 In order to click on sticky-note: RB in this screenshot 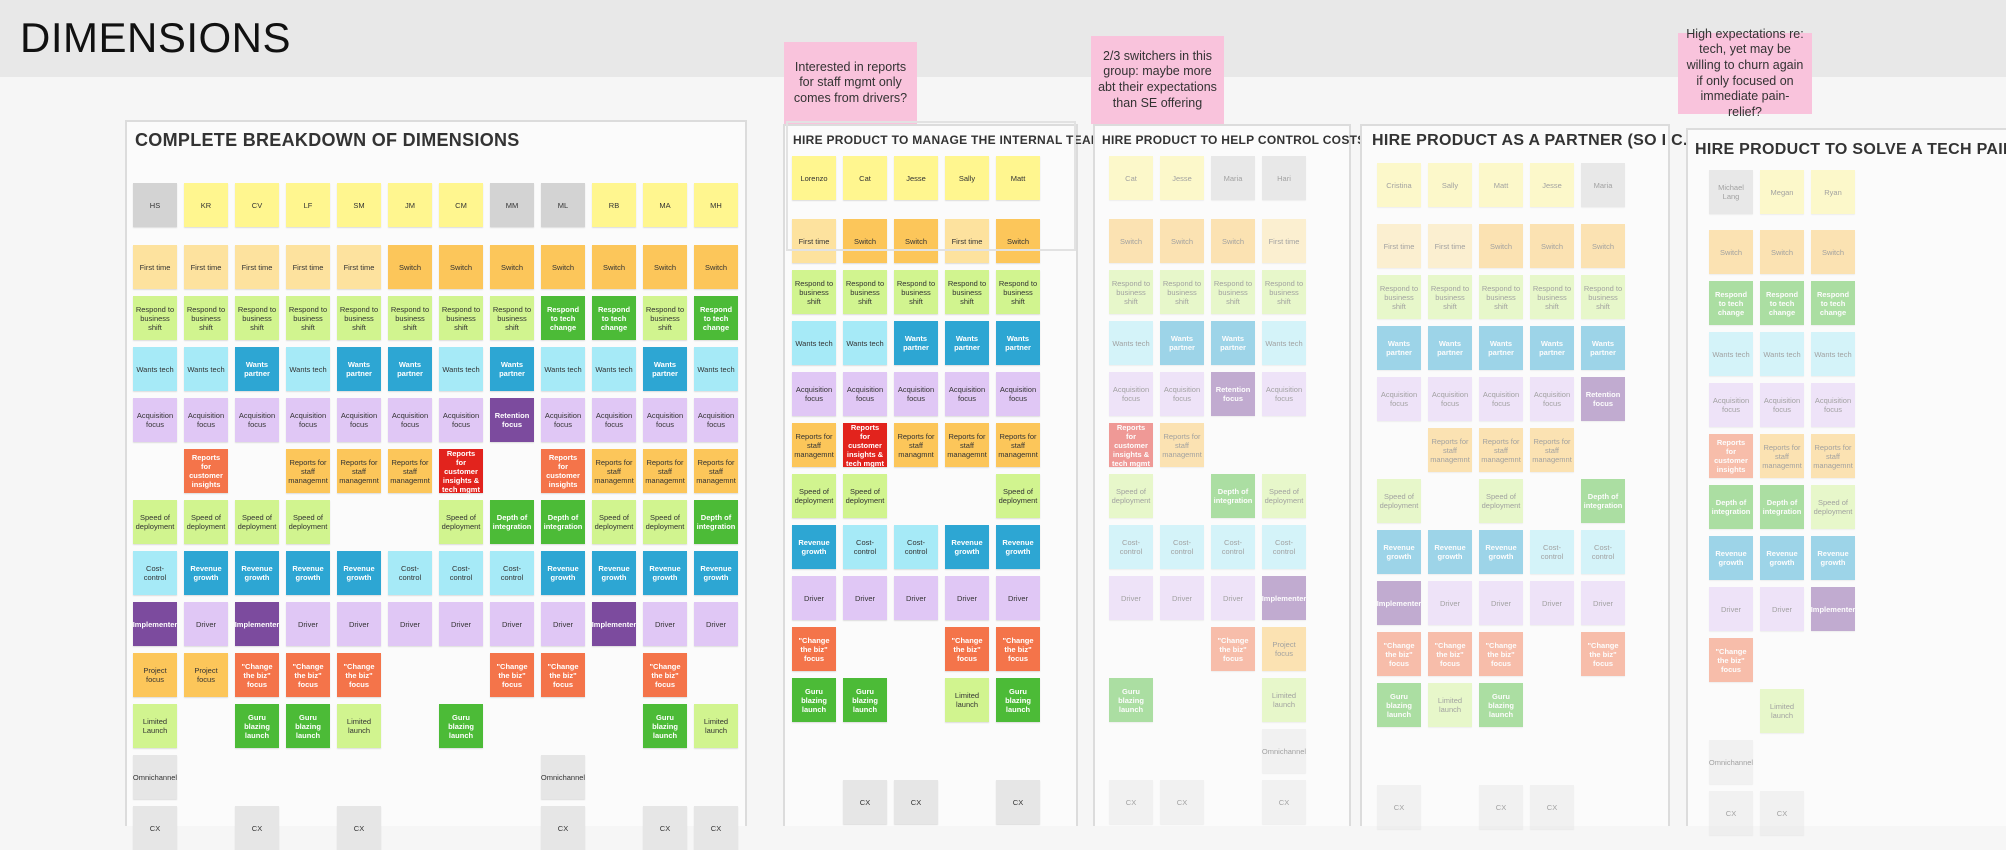, I will do `click(614, 205)`.